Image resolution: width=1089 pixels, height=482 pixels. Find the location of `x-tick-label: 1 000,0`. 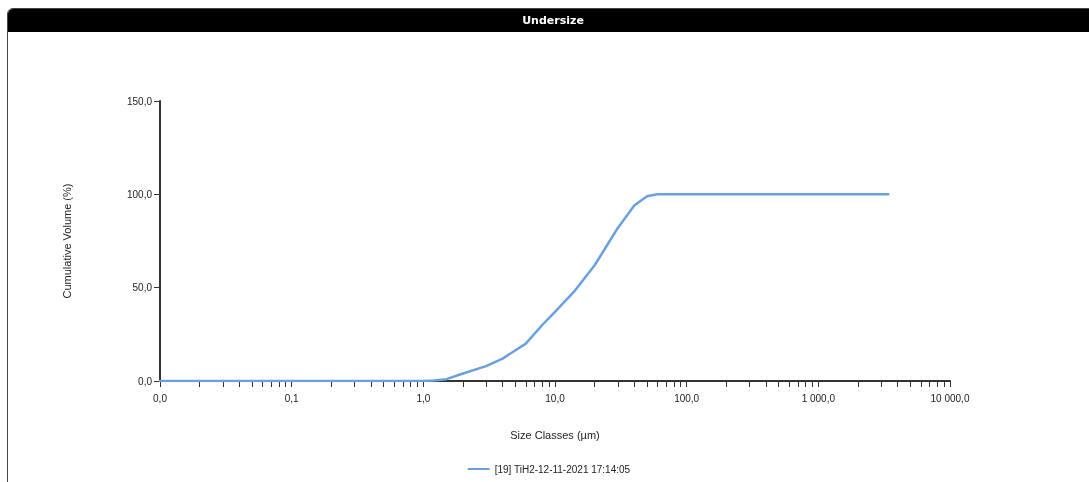

x-tick-label: 1 000,0 is located at coordinates (818, 398).